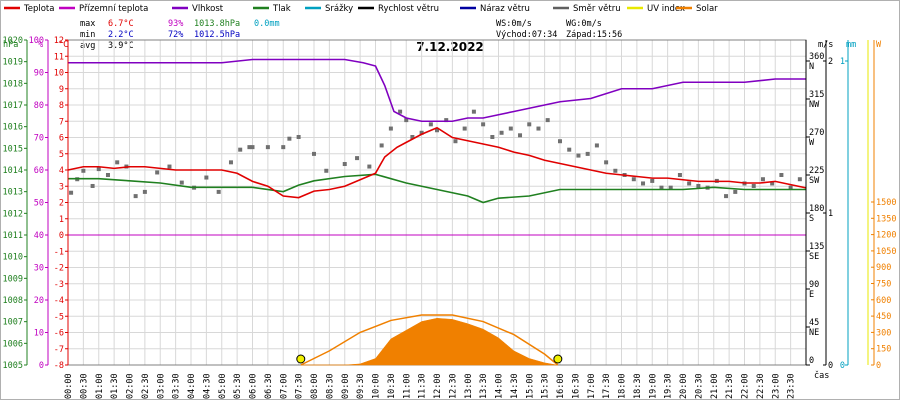  I want to click on rain-axis-label: mm, so click(851, 45).